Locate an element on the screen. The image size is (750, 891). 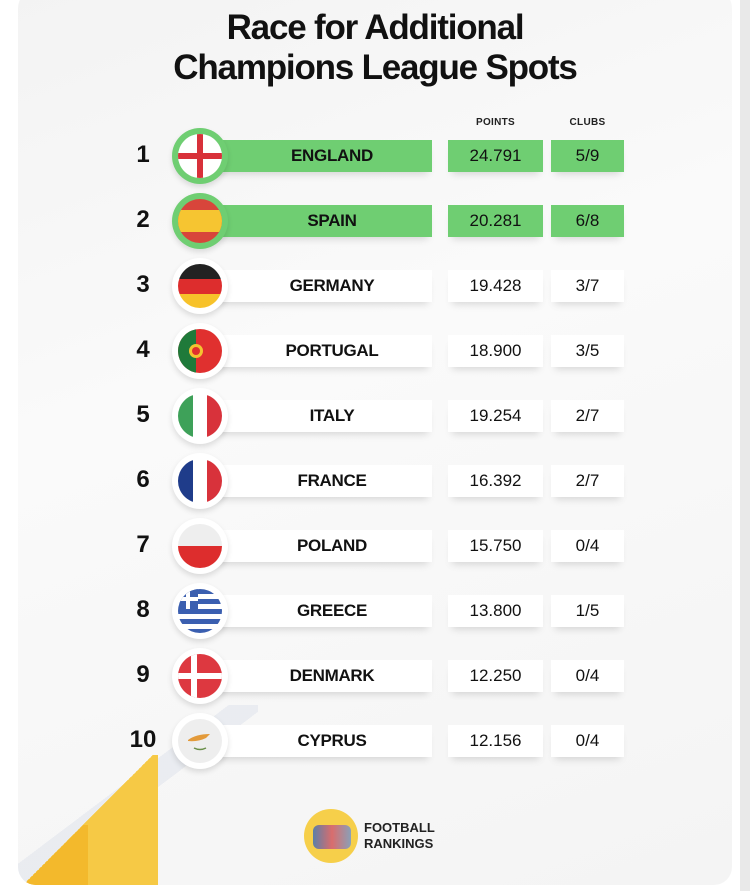
clubs-value: 5/9 is located at coordinates (587, 156).